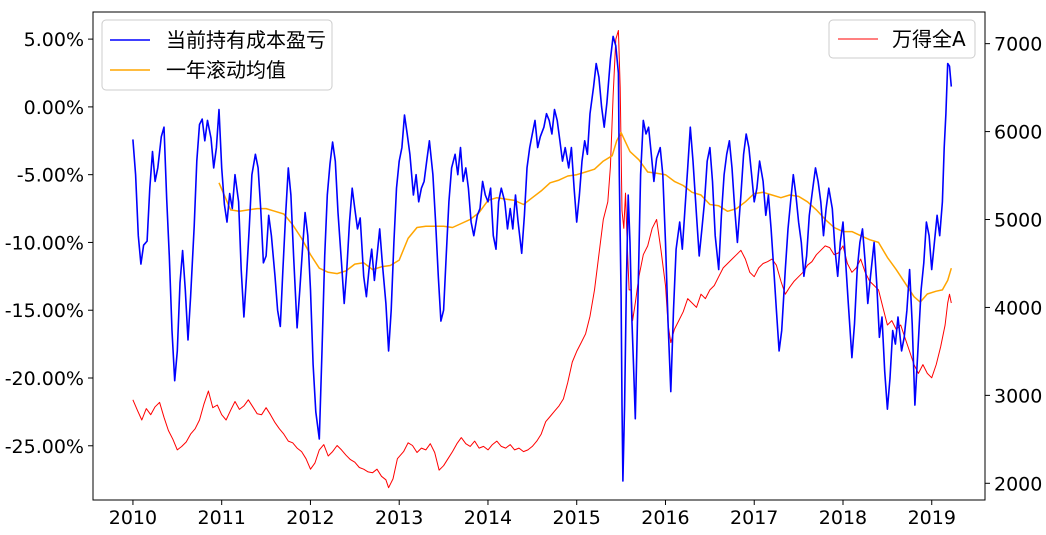 The width and height of the screenshot is (1046, 535). I want to click on legend-right-box, so click(902, 39).